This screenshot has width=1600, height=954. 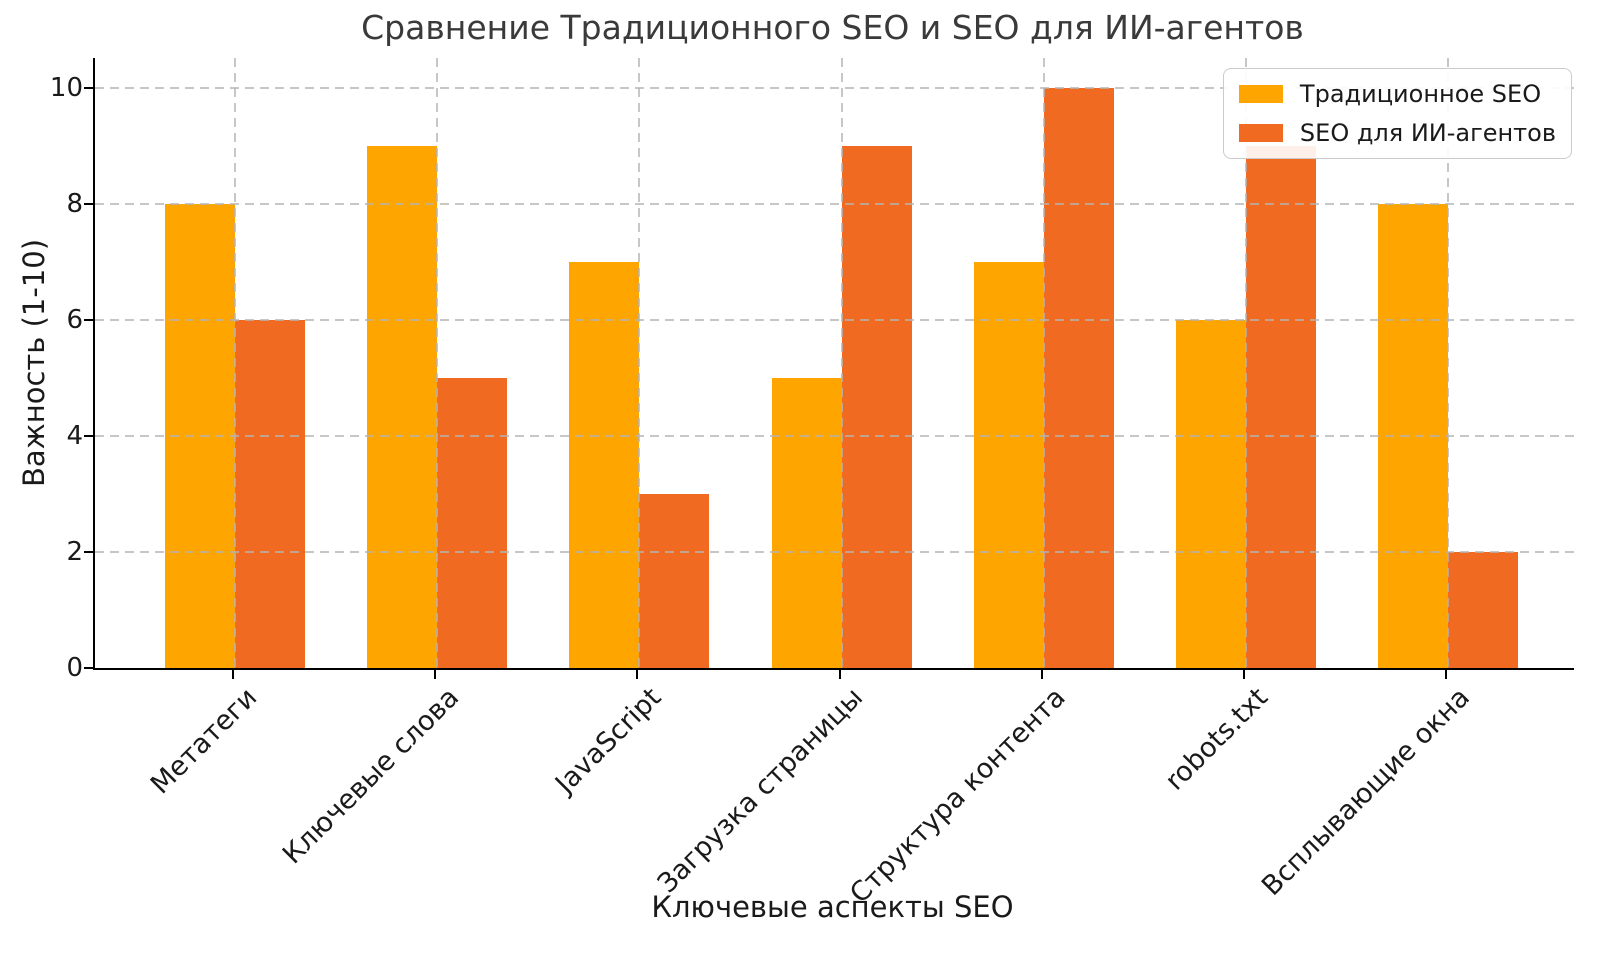 I want to click on x-tick-label-0: Метатеги, so click(x=203, y=741).